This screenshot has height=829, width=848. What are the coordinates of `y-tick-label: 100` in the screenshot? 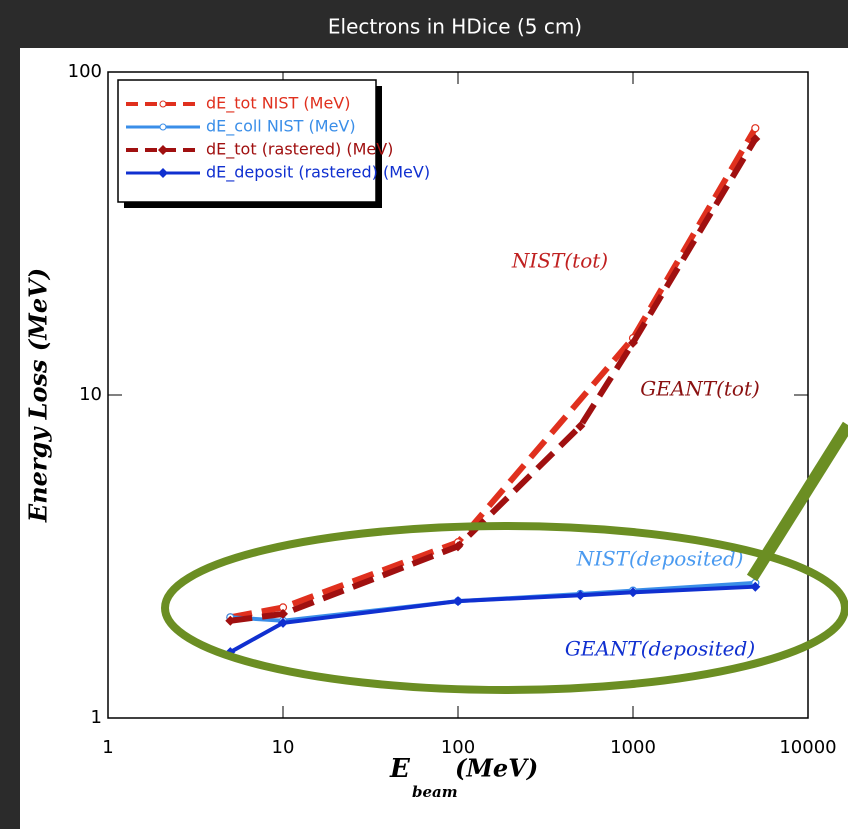 It's located at (85, 71).